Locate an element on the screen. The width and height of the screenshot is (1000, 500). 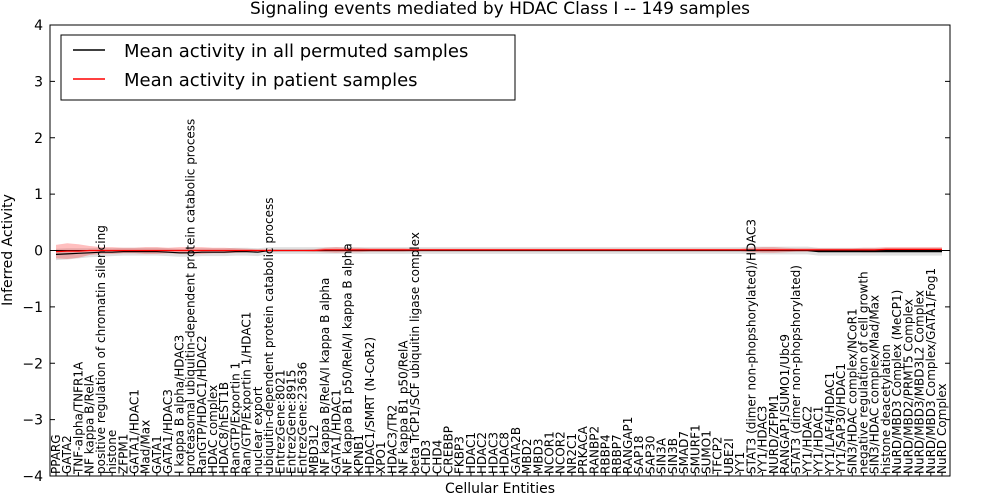
x-category-label: TFCP2 is located at coordinates (718, 456).